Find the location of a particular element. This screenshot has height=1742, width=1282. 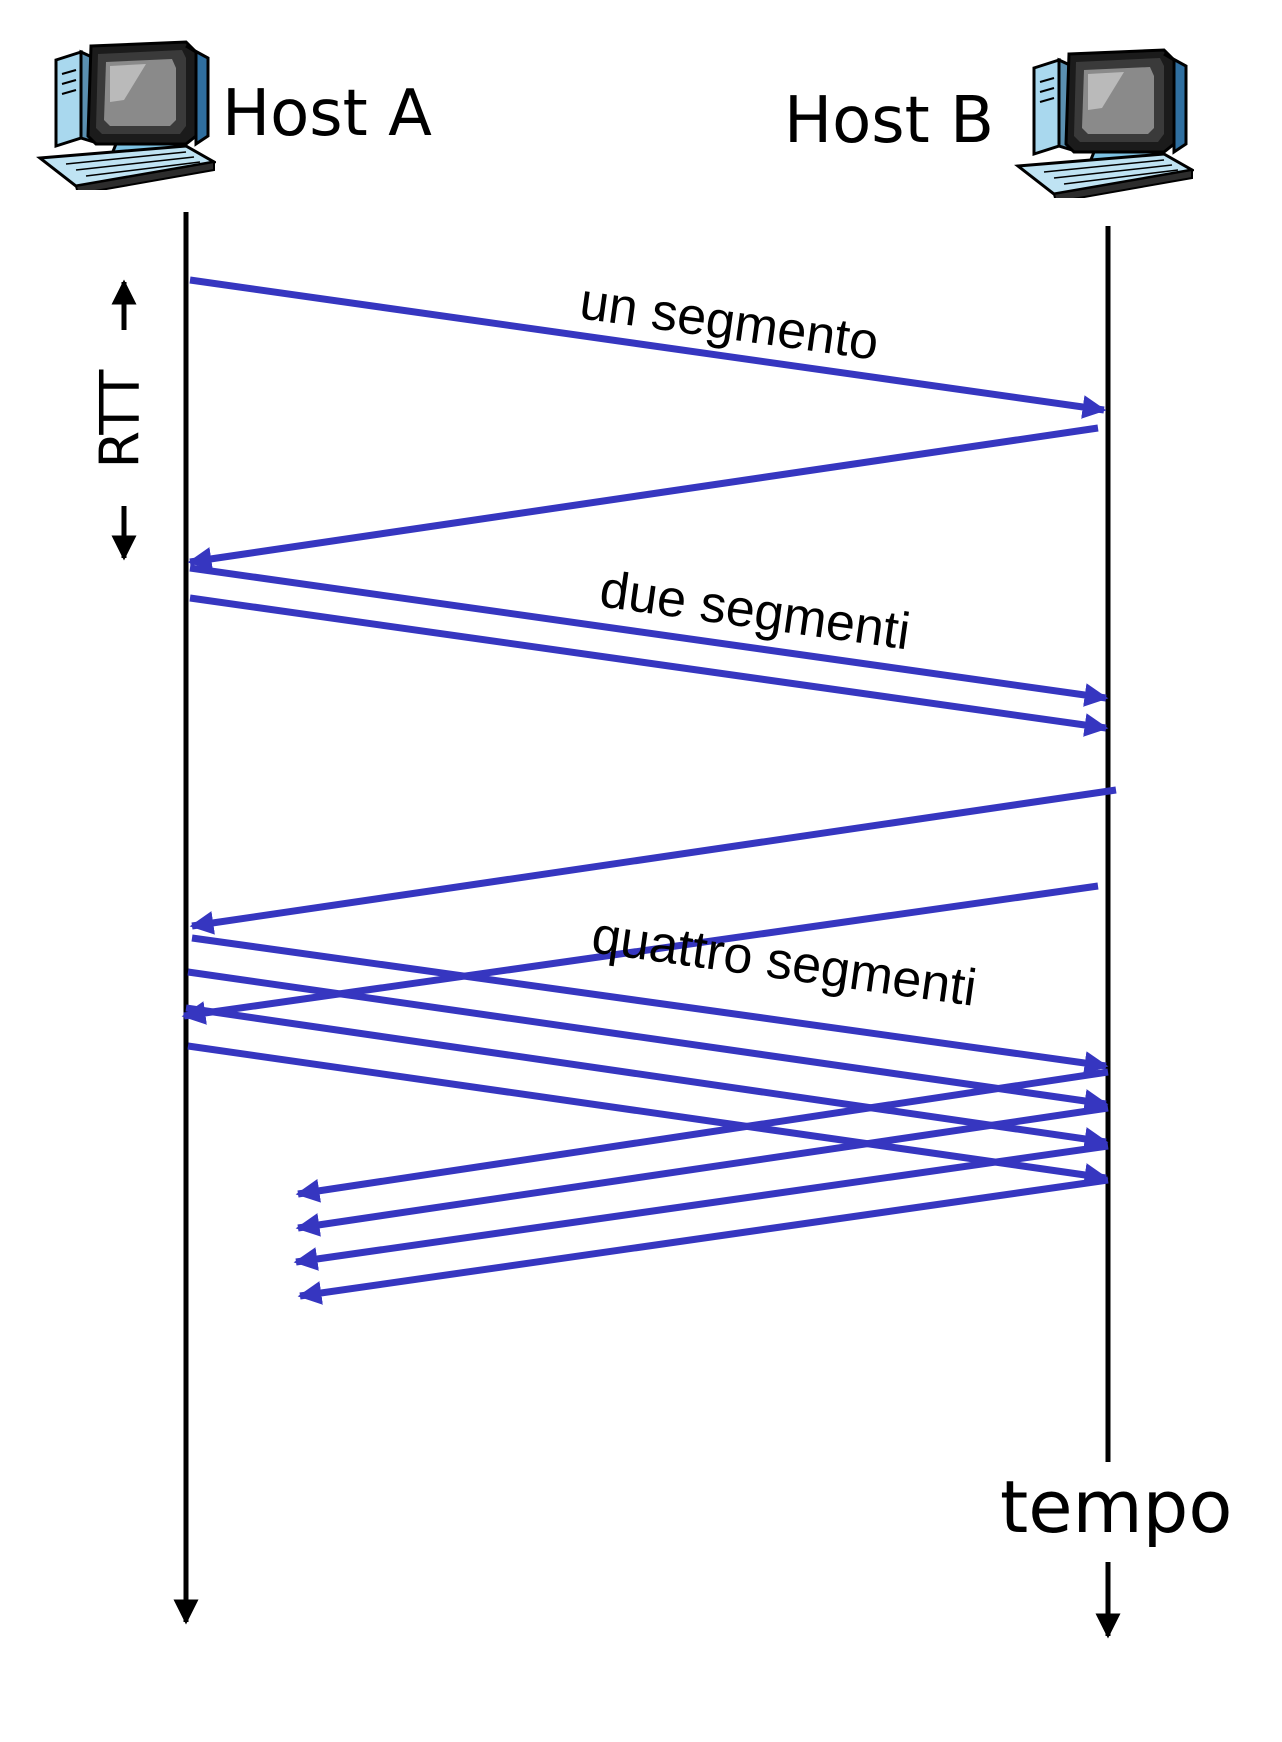

rtt-indicator: RTT is located at coordinates (120, 420).